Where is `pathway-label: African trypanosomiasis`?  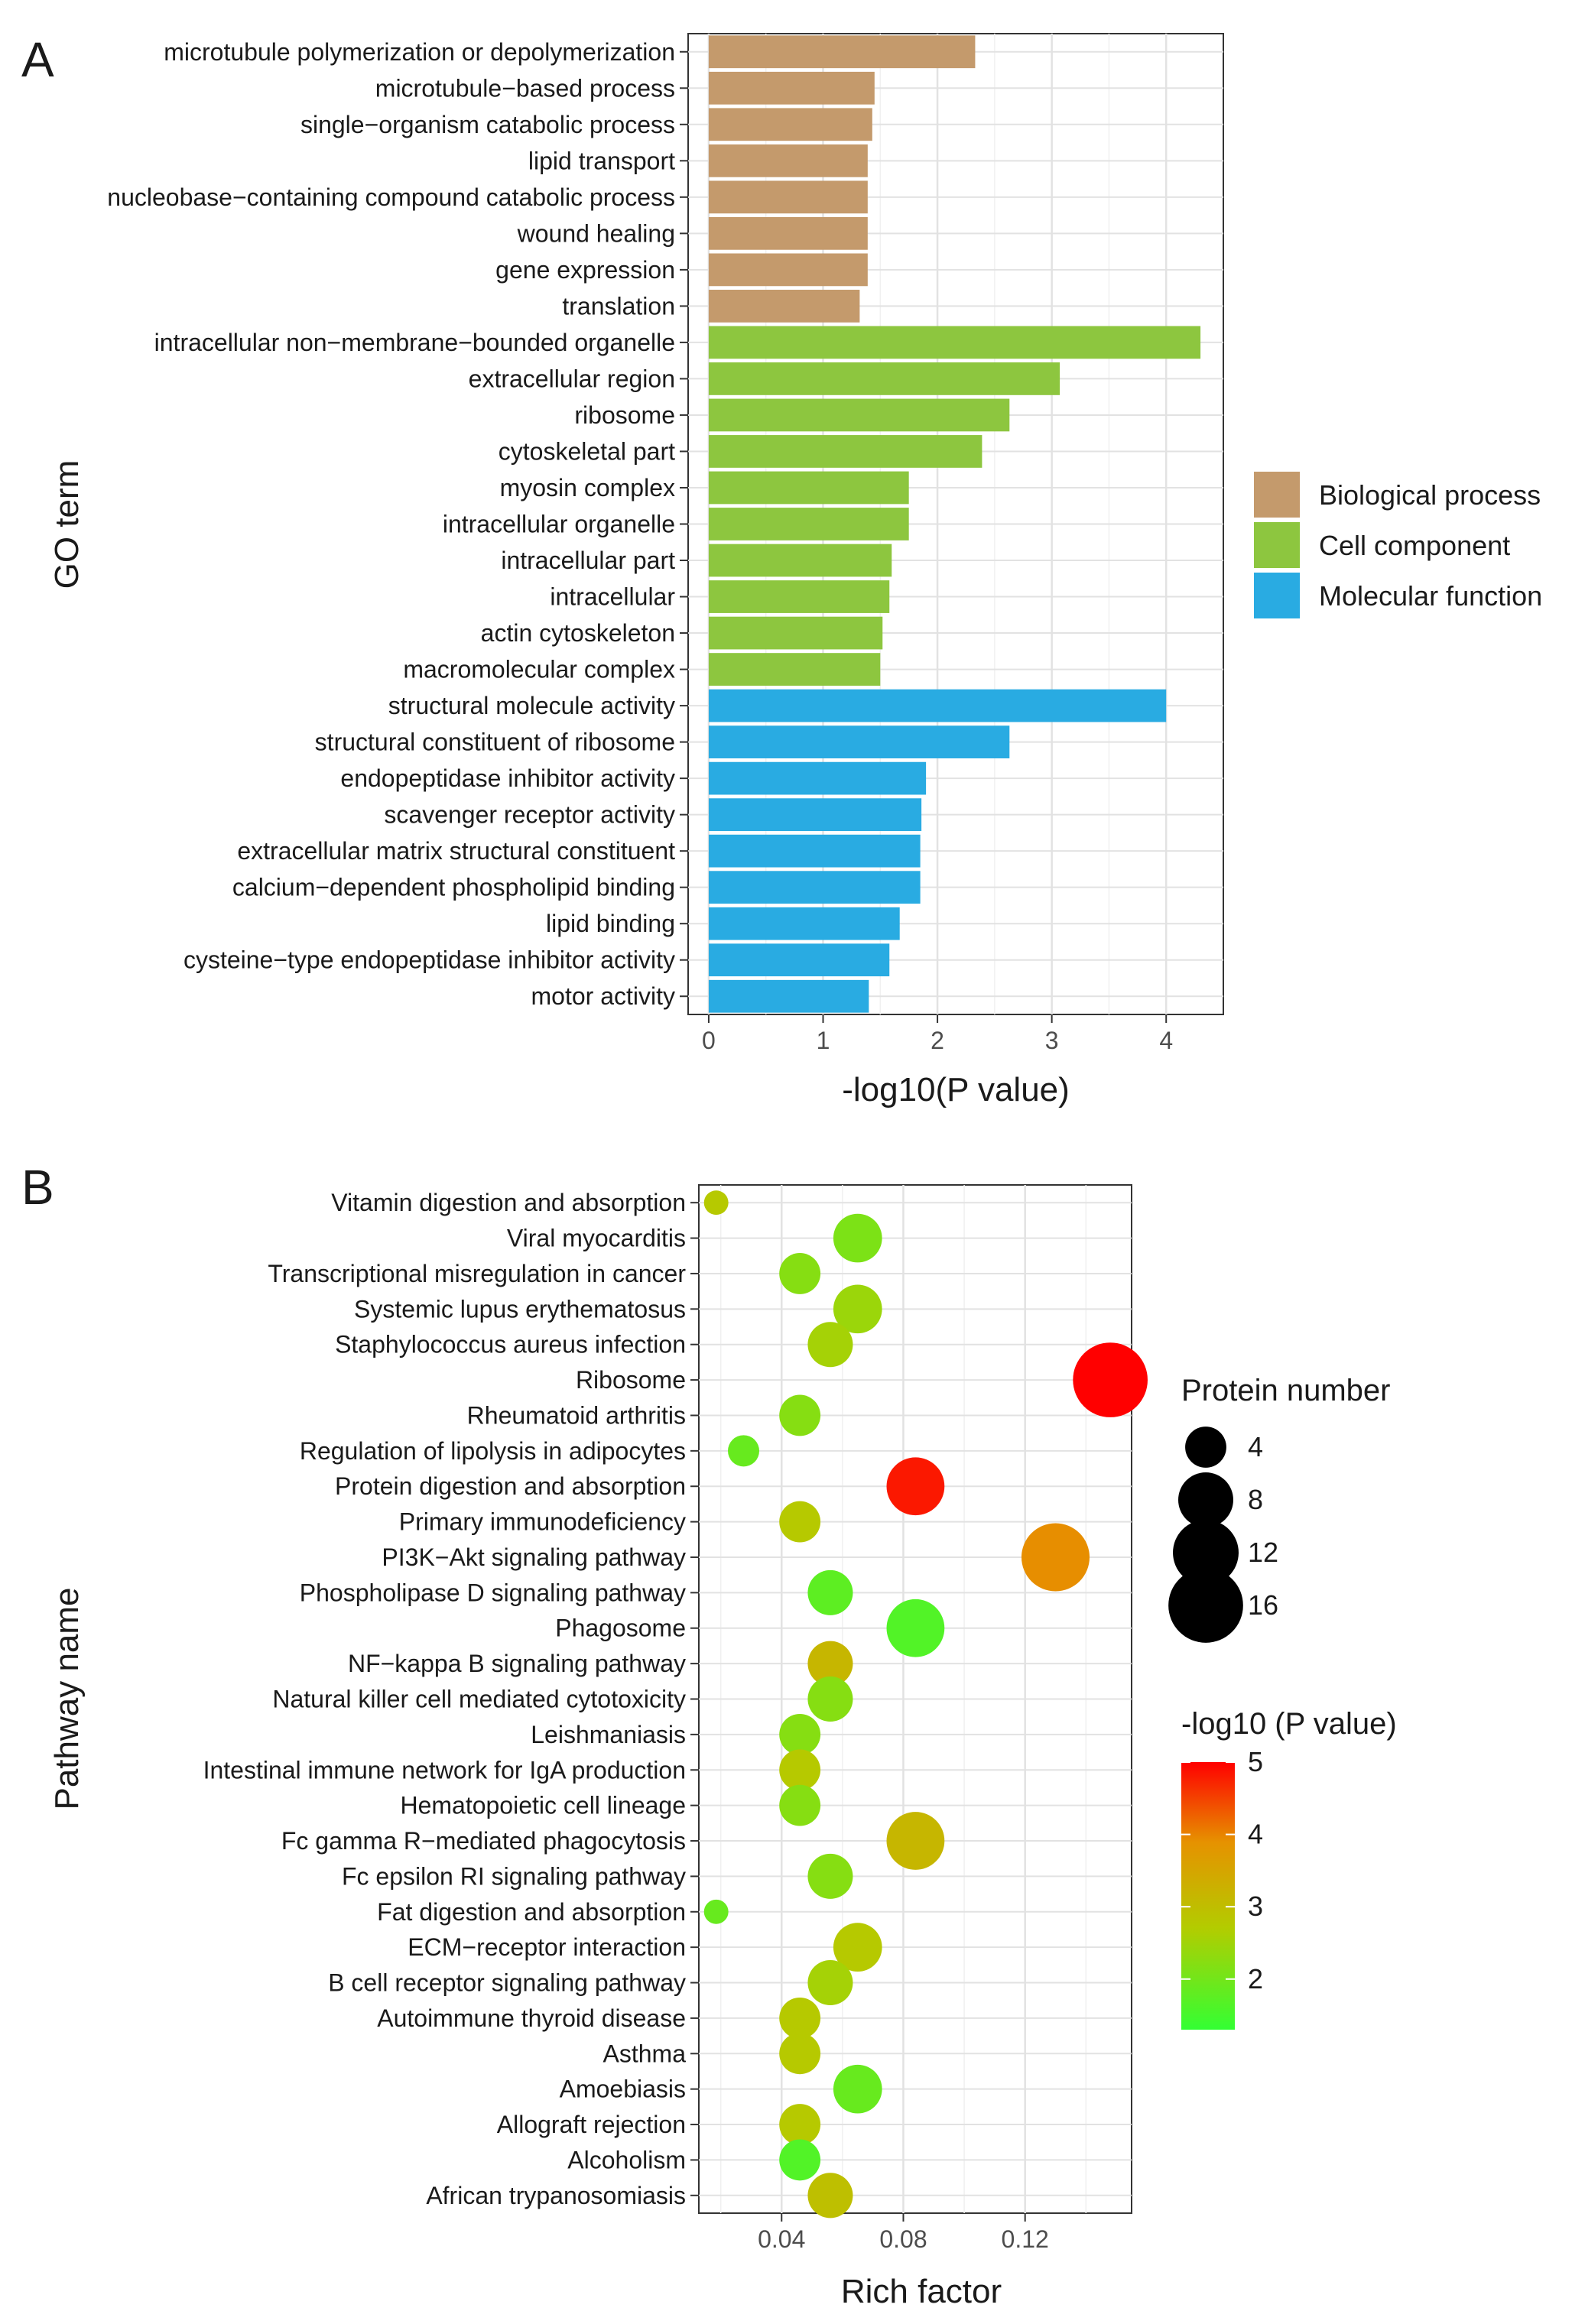 pathway-label: African trypanosomiasis is located at coordinates (556, 2196).